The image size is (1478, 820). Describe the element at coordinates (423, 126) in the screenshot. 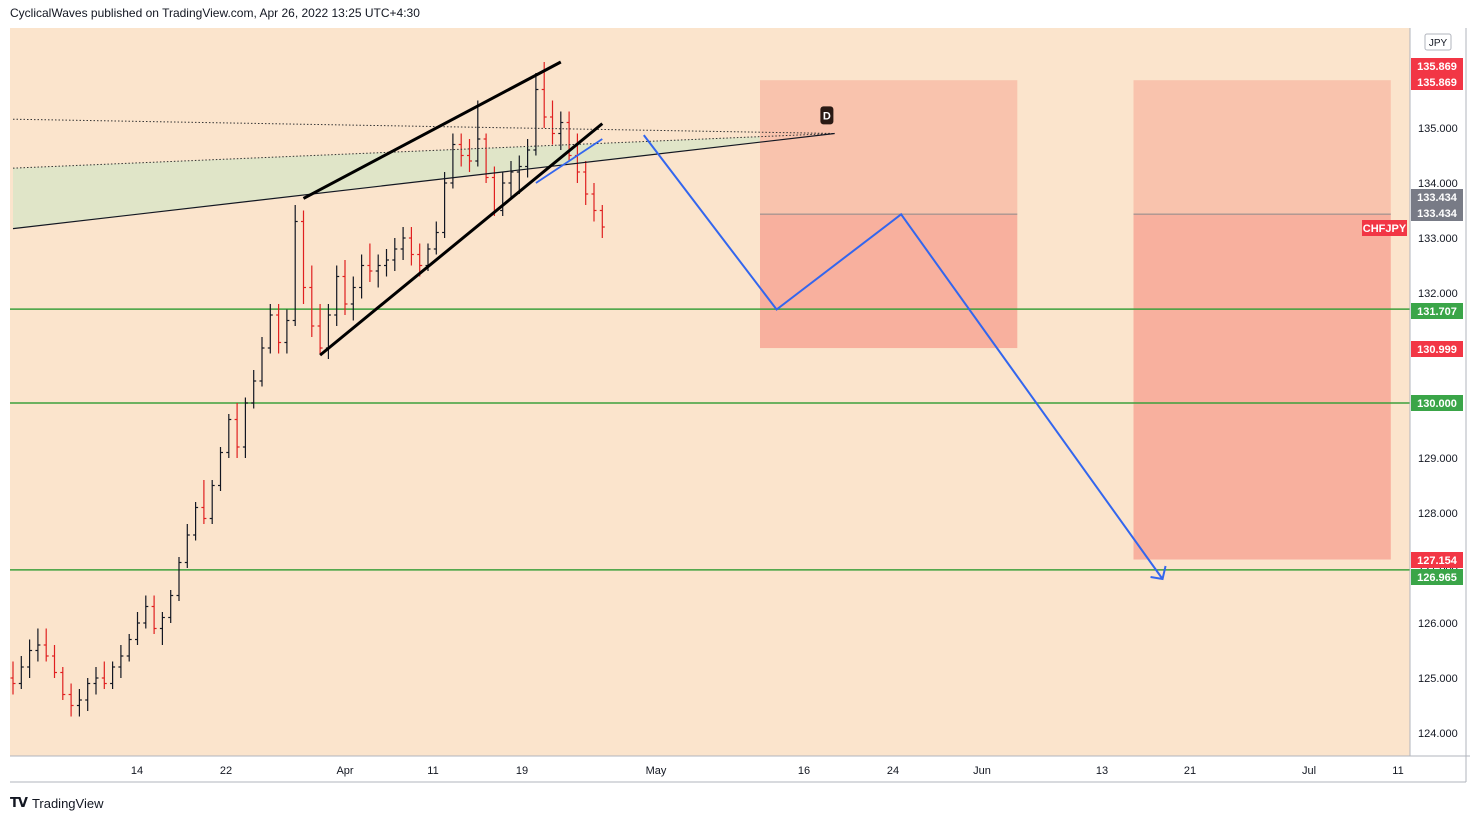

I see `triangle-top-dotted` at that location.